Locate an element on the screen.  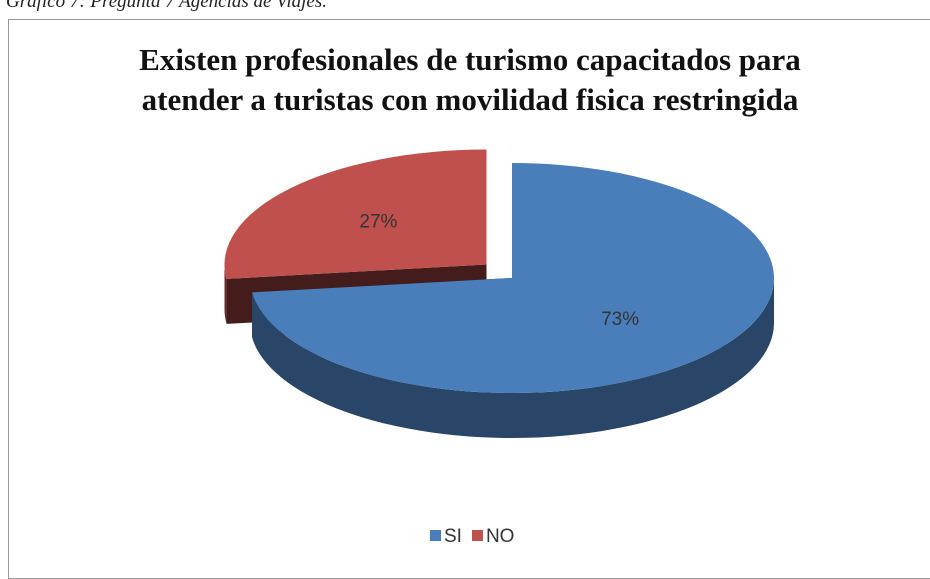
slice-side is located at coordinates (225, 294).